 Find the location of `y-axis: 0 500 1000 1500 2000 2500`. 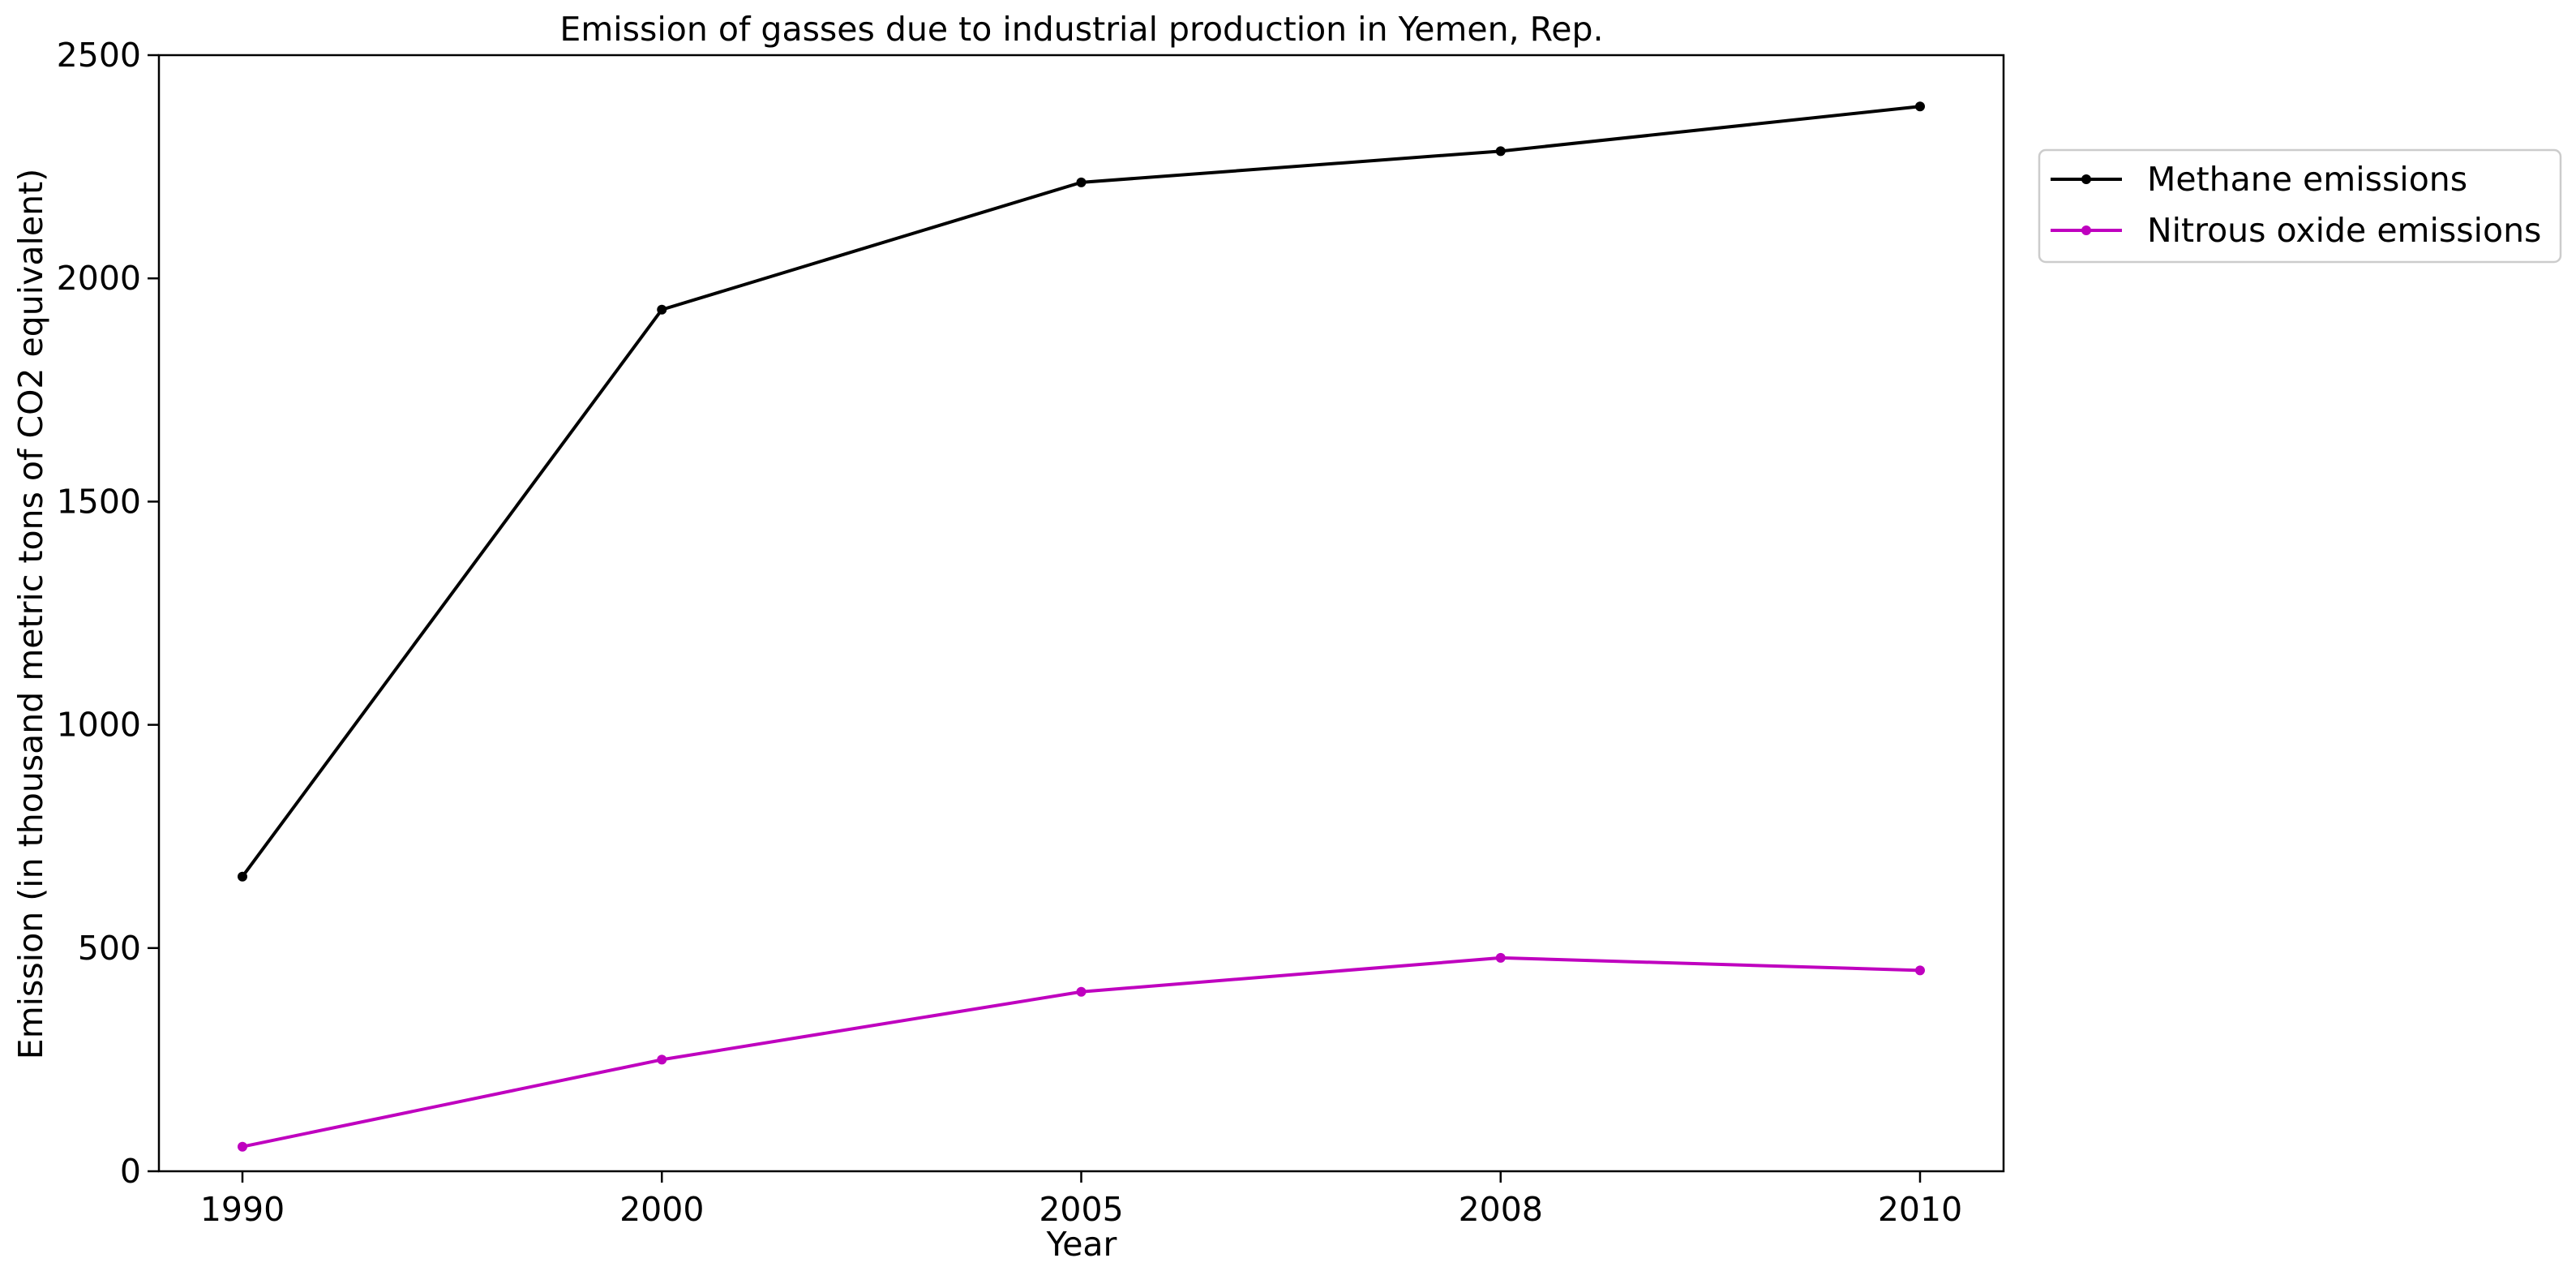

y-axis: 0 500 1000 1500 2000 2500 is located at coordinates (108, 613).